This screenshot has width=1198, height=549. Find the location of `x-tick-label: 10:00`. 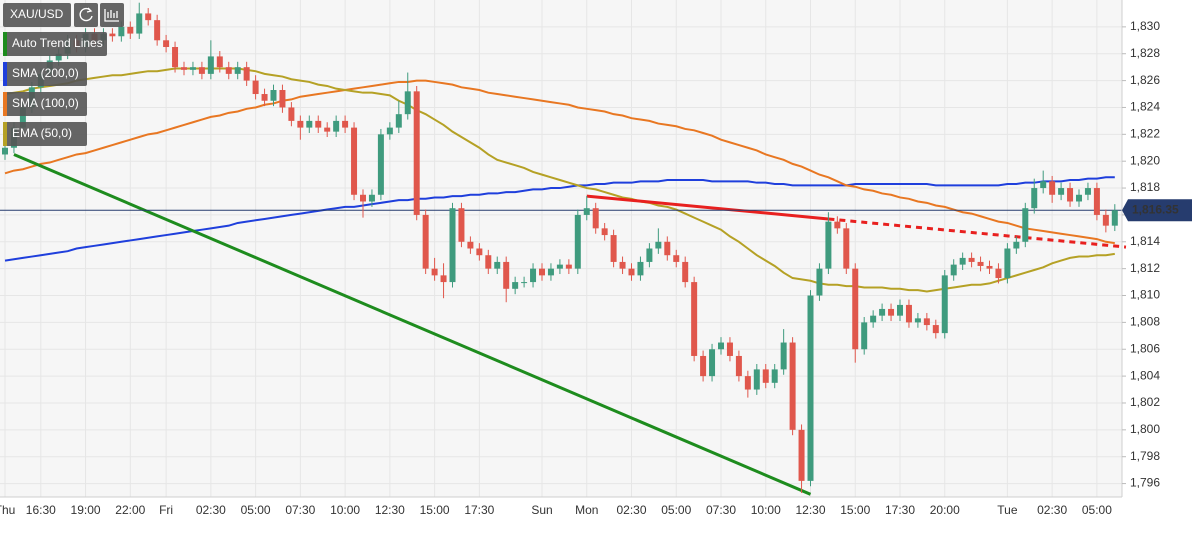

x-tick-label: 10:00 is located at coordinates (345, 510).